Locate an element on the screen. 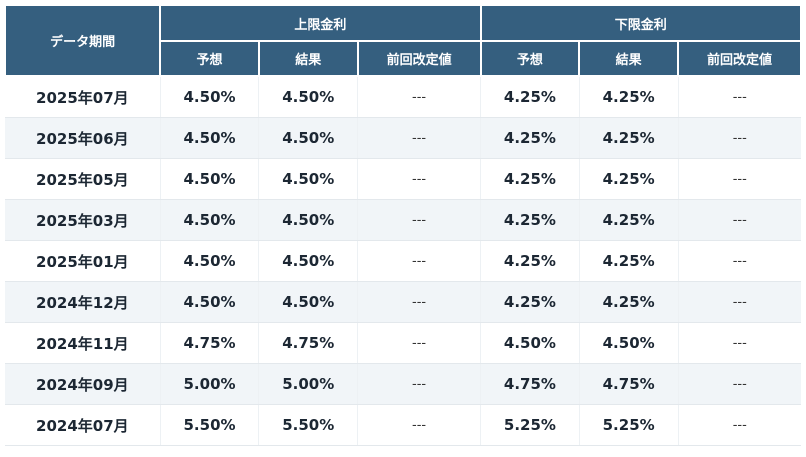 This screenshot has width=806, height=457. lower-result-cell: 5.25% is located at coordinates (628, 425).